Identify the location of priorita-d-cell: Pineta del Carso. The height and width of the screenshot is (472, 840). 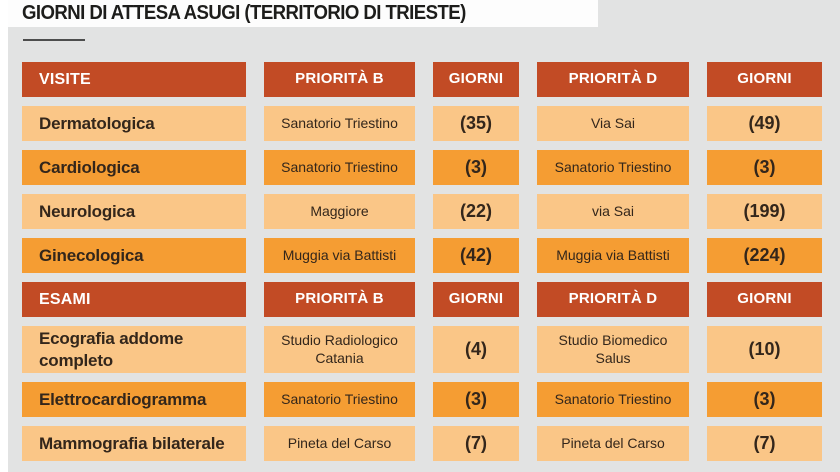
(613, 443).